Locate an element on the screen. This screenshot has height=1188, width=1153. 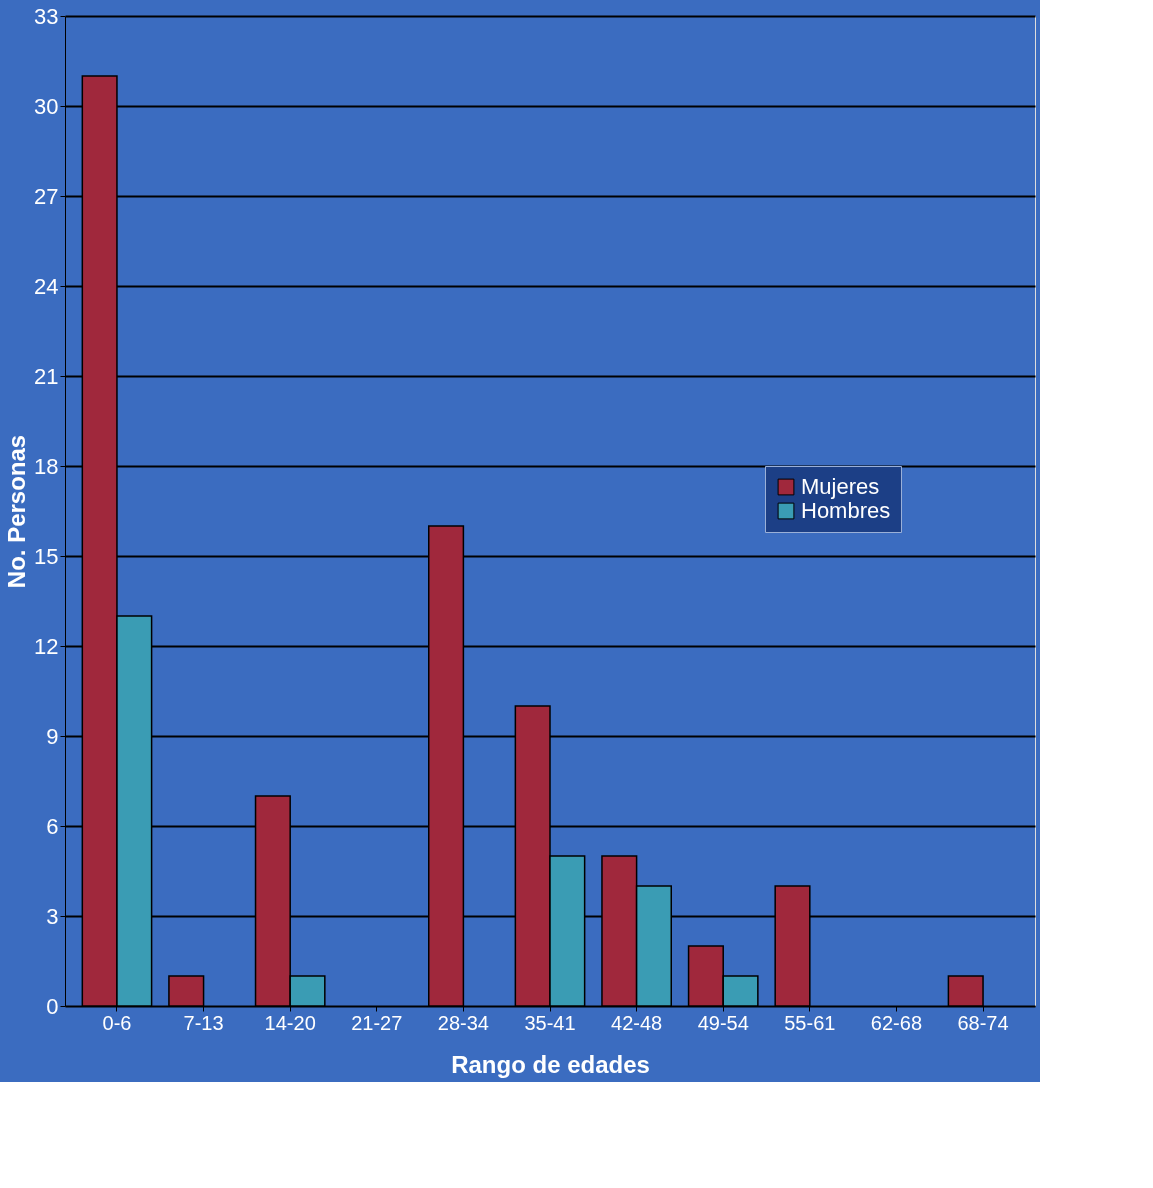
x-tick-label: 42-48 is located at coordinates (637, 1022).